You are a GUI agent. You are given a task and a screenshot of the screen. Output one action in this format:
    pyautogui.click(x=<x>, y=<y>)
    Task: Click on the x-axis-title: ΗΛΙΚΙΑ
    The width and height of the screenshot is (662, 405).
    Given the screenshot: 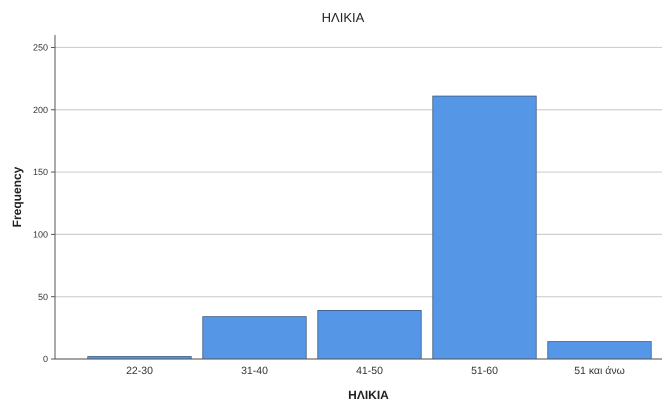 What is the action you would take?
    pyautogui.click(x=369, y=395)
    